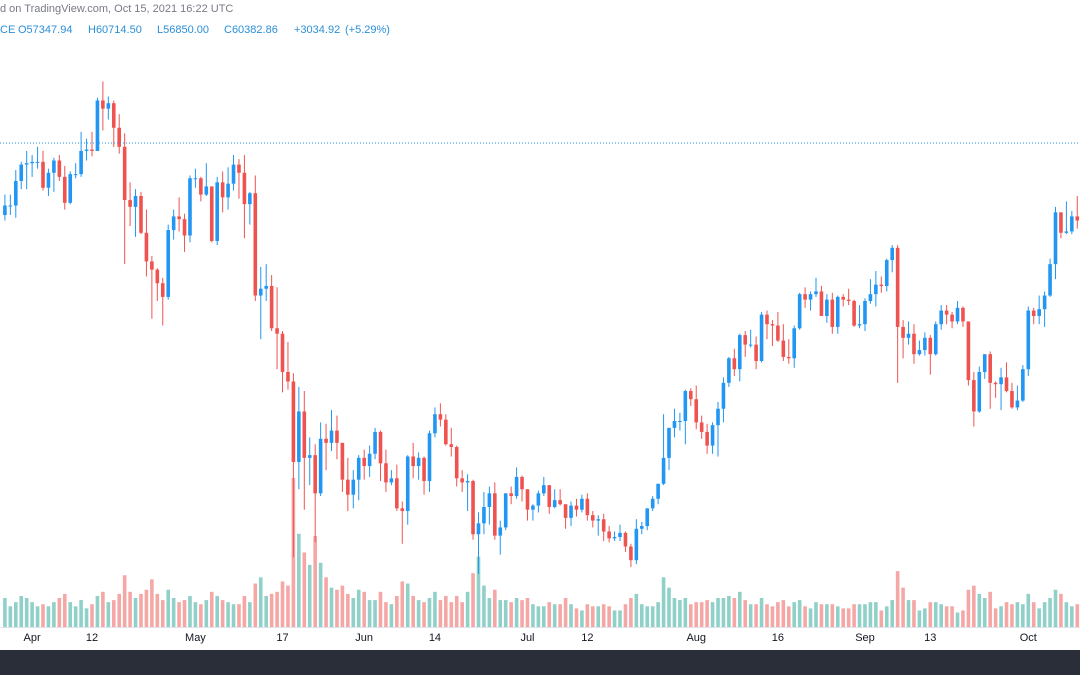 The image size is (1080, 675). What do you see at coordinates (7, 30) in the screenshot?
I see `header-symbol: CE` at bounding box center [7, 30].